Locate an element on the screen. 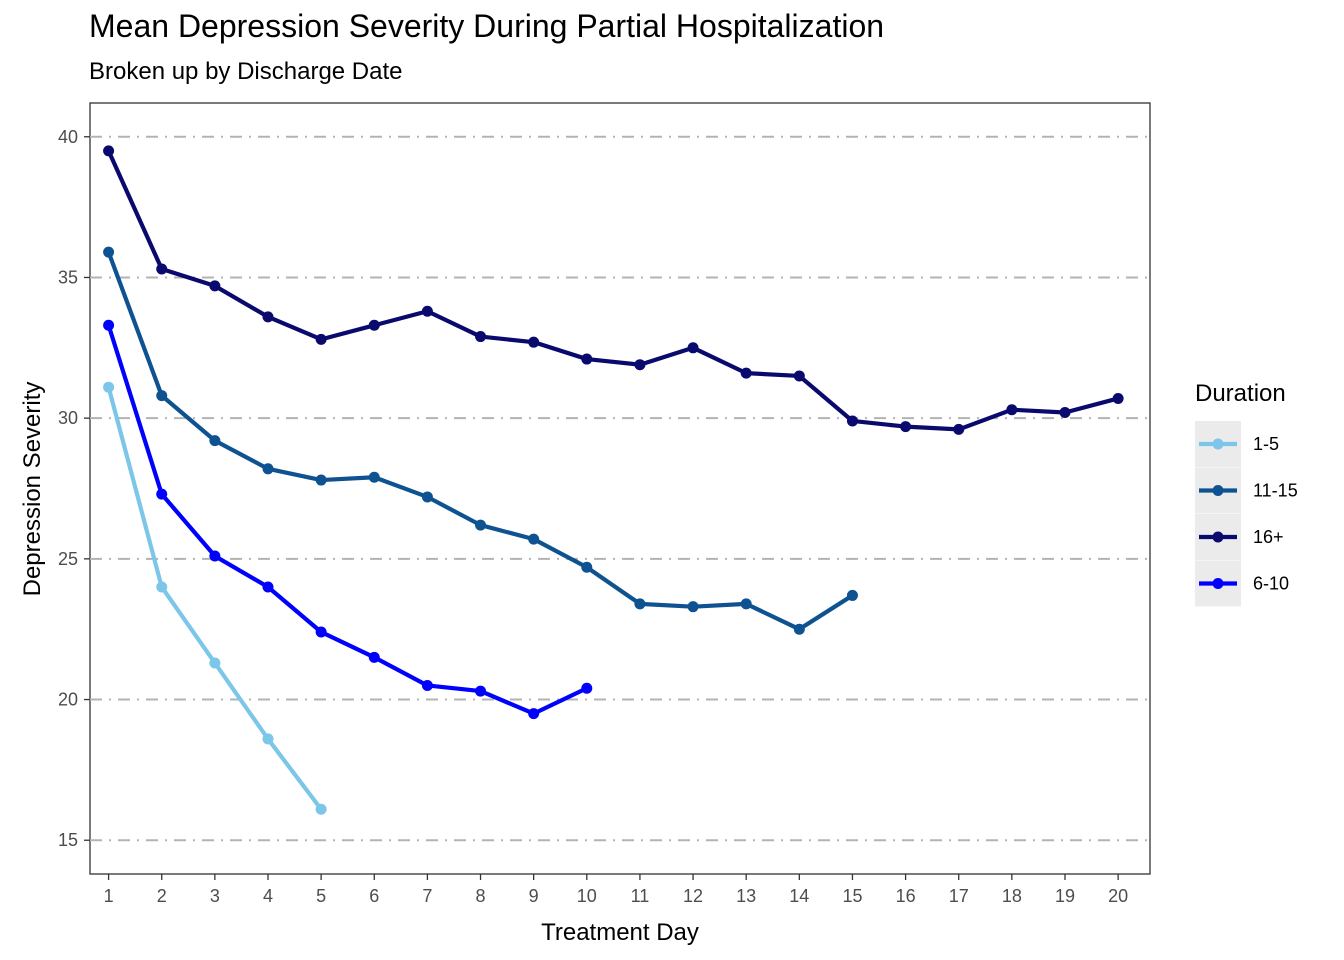 The image size is (1344, 960). x-tick-label: 11 is located at coordinates (640, 896).